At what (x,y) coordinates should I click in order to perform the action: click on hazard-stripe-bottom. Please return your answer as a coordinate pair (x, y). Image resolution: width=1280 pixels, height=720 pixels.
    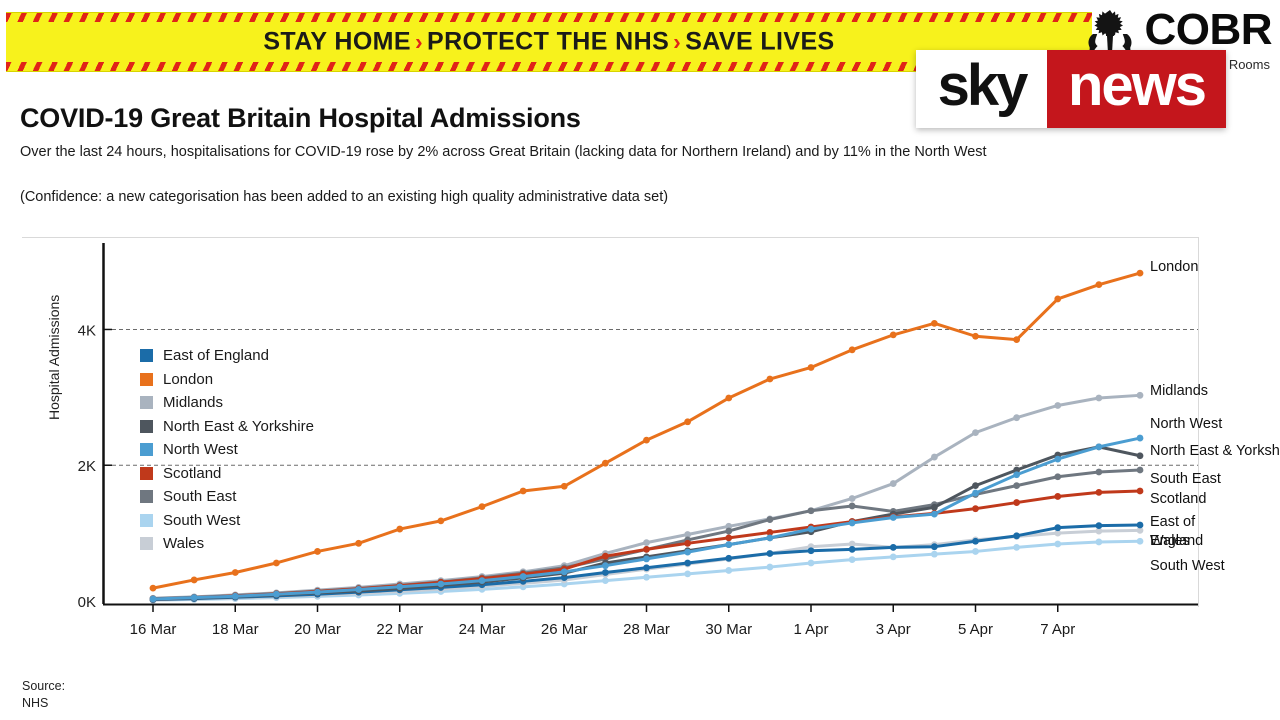
    Looking at the image, I should click on (549, 66).